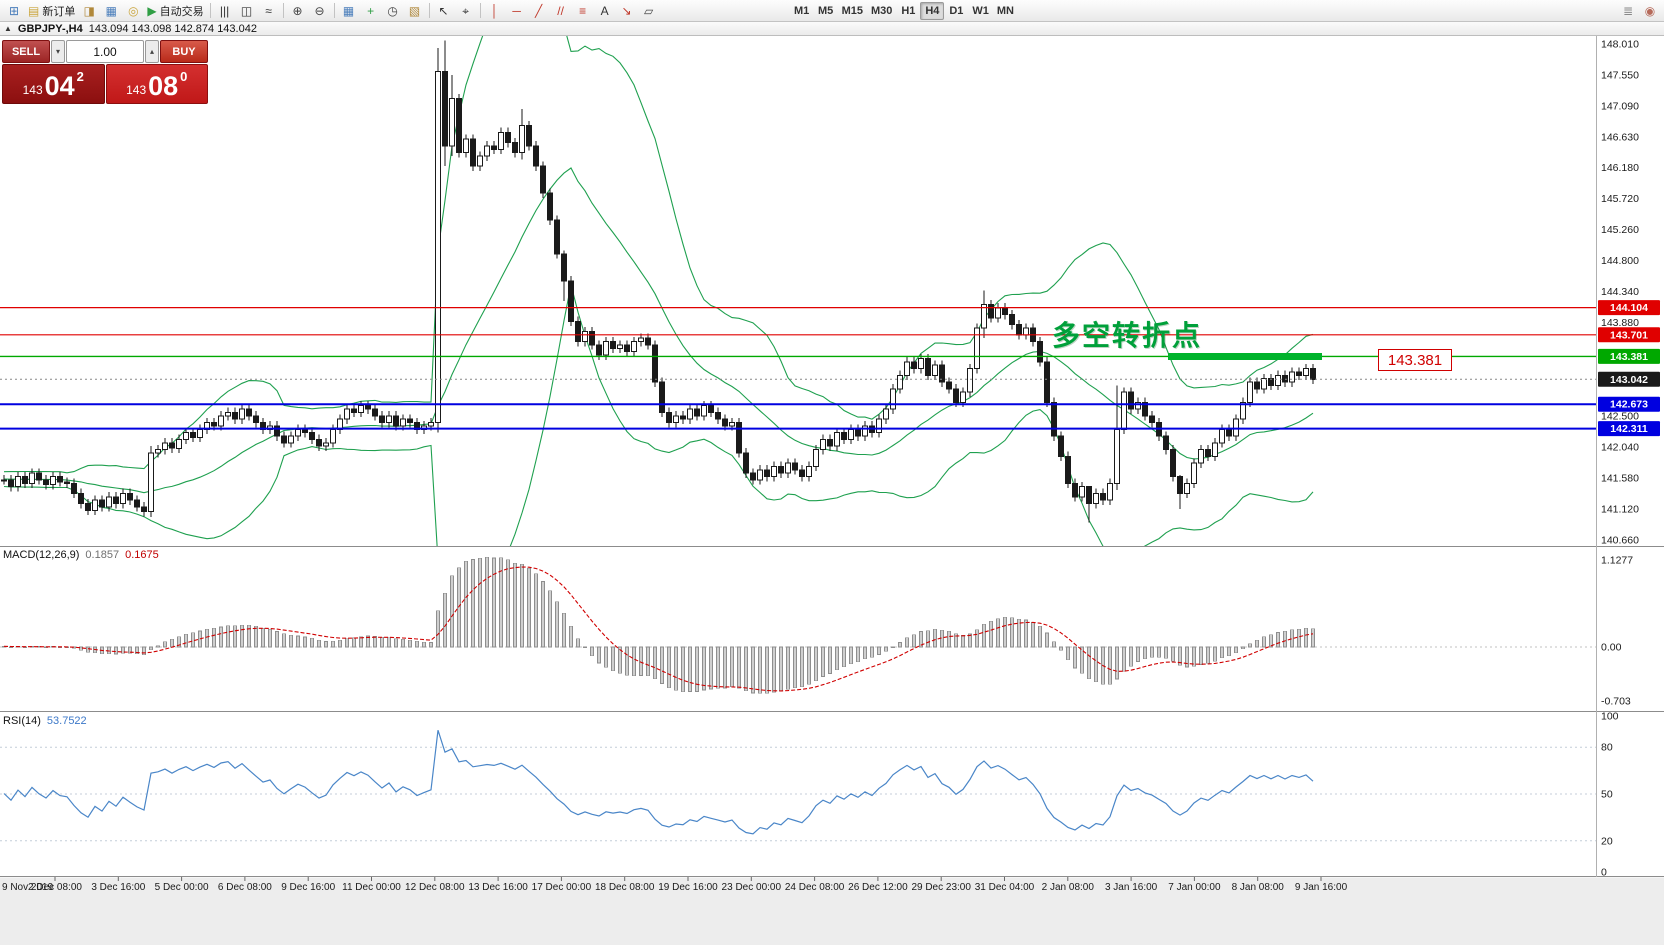  I want to click on periods-button: ◷, so click(393, 11).